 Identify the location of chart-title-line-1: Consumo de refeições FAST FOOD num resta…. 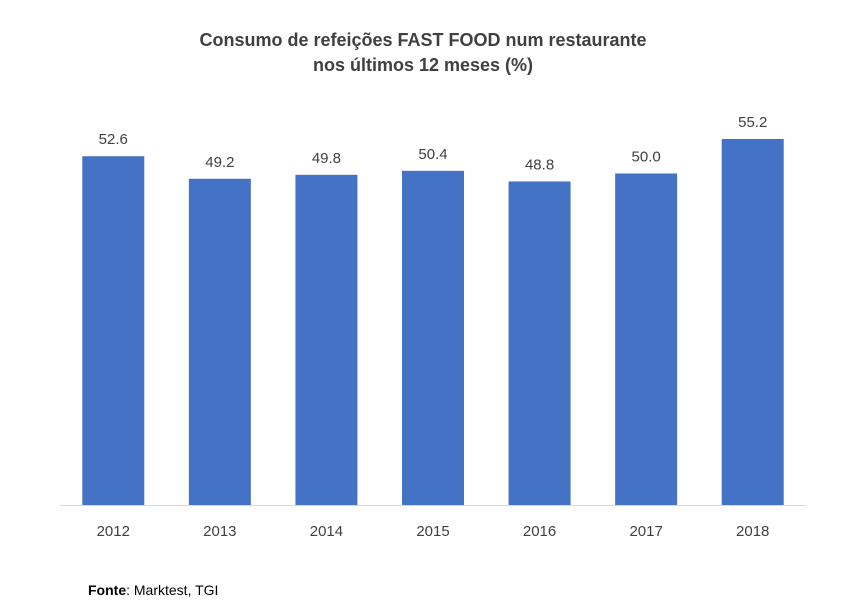
(423, 40).